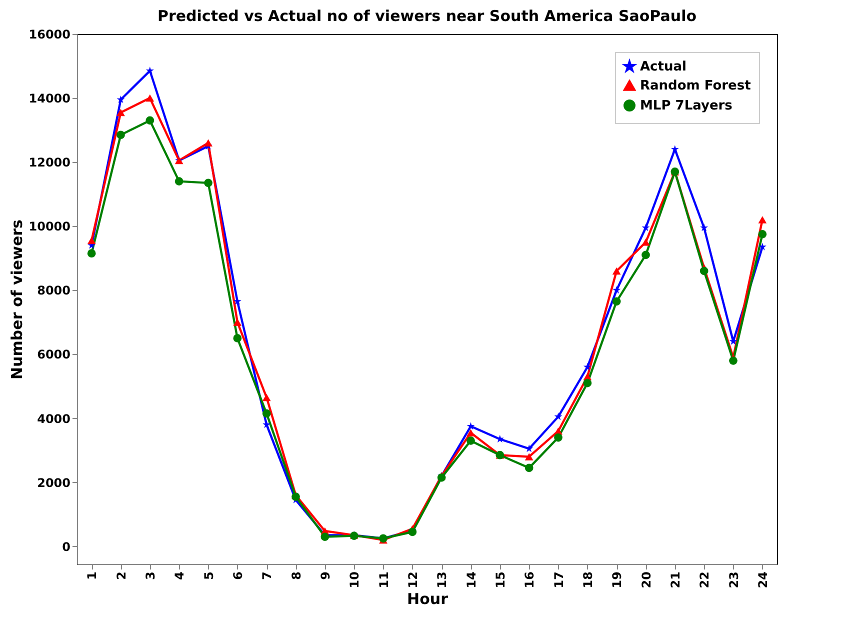  I want to click on y-tick-label: 14000, so click(49, 99).